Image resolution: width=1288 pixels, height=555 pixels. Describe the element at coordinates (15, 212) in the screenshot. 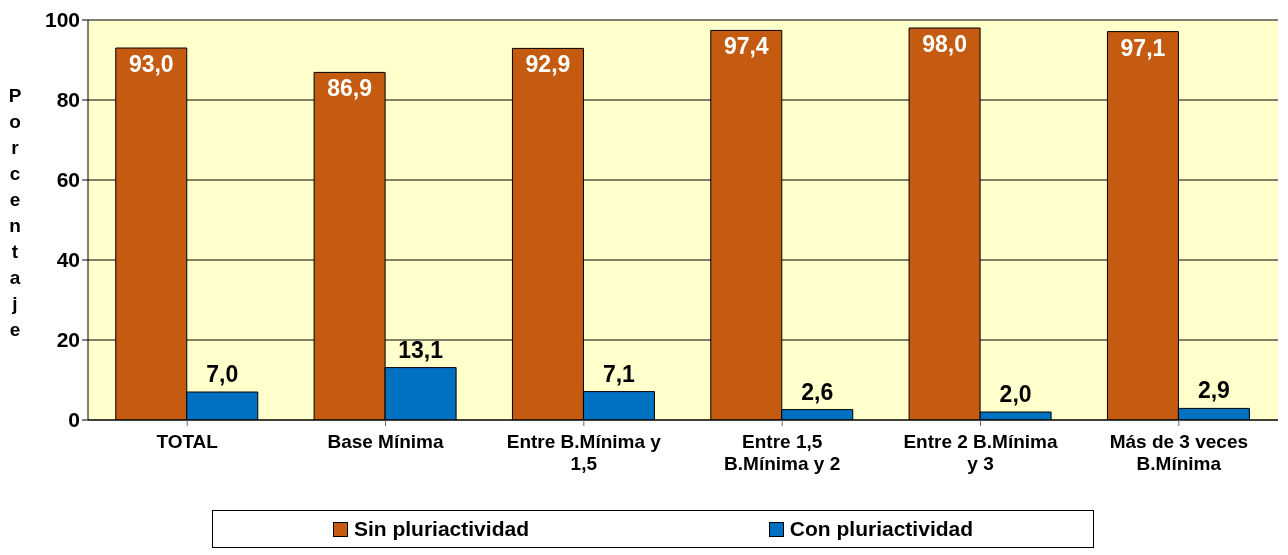

I see `text: Porcentaje` at that location.